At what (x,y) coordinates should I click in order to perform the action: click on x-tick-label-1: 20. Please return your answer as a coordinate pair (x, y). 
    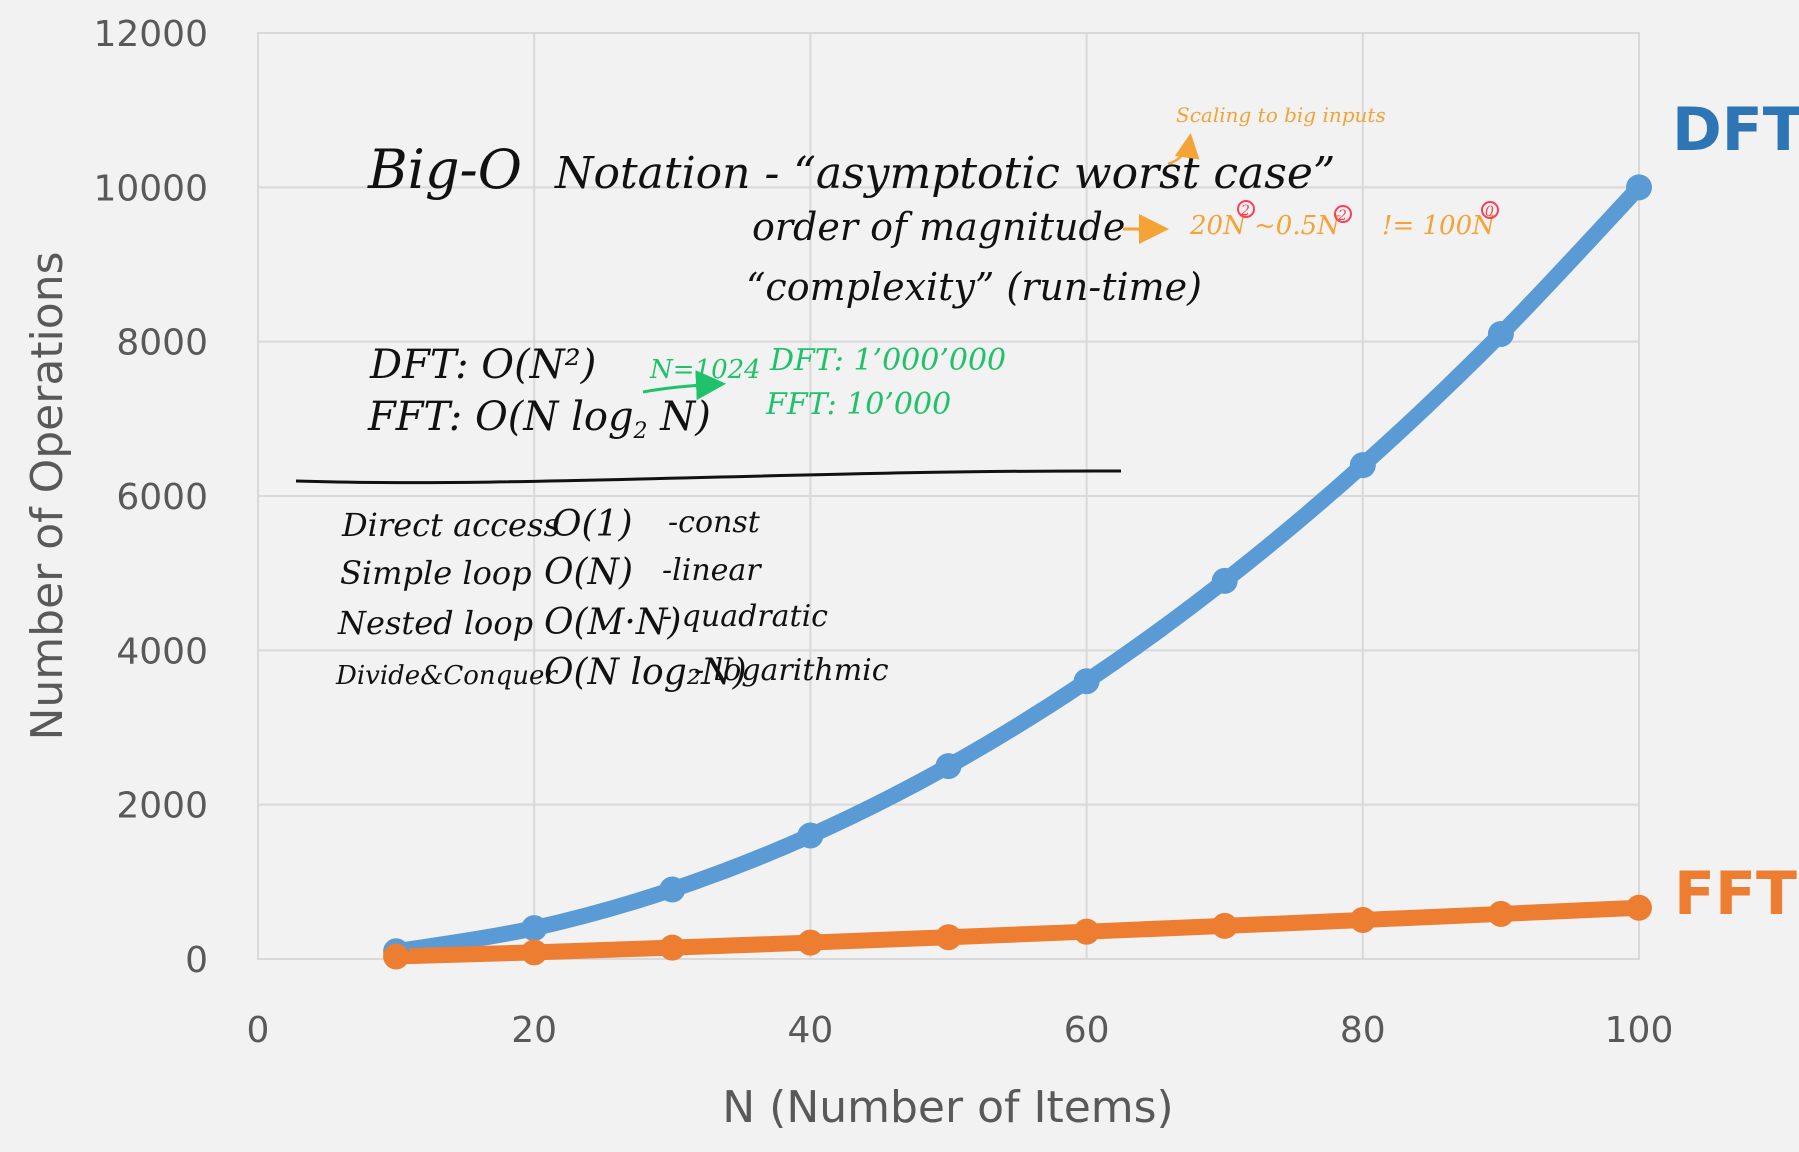
    Looking at the image, I should click on (534, 1030).